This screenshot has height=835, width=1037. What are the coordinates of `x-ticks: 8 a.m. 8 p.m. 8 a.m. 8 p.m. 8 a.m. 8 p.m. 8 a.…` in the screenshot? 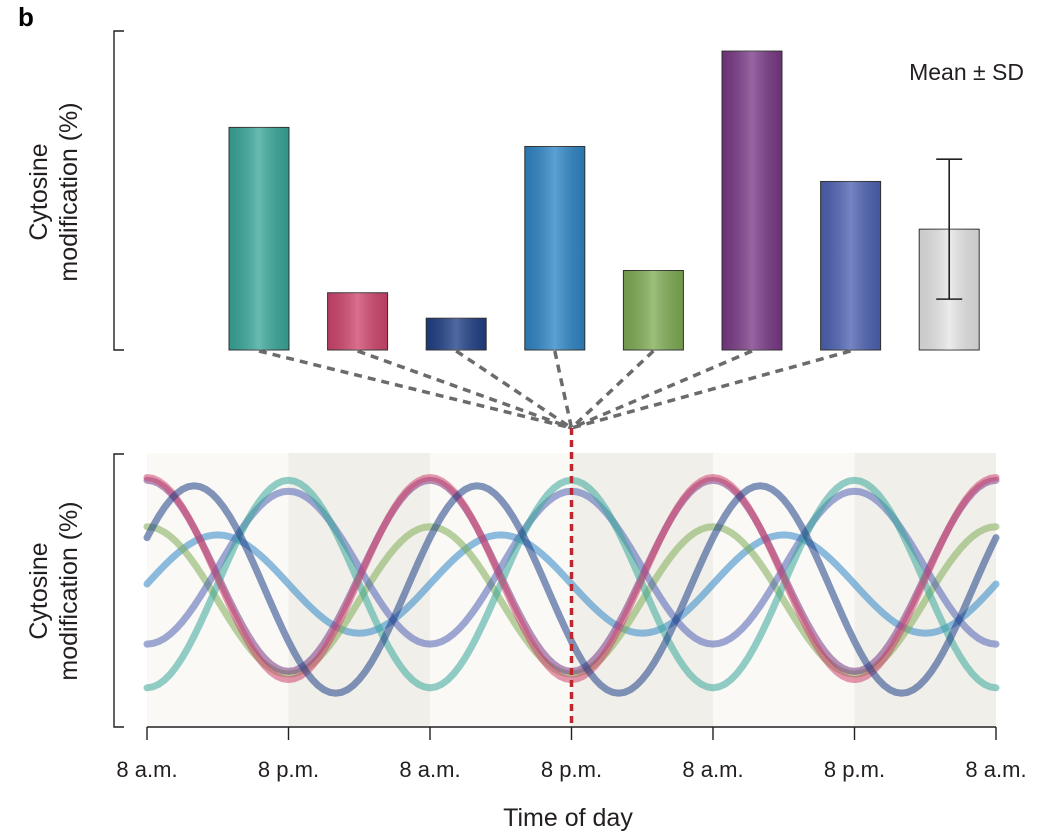 It's located at (571, 754).